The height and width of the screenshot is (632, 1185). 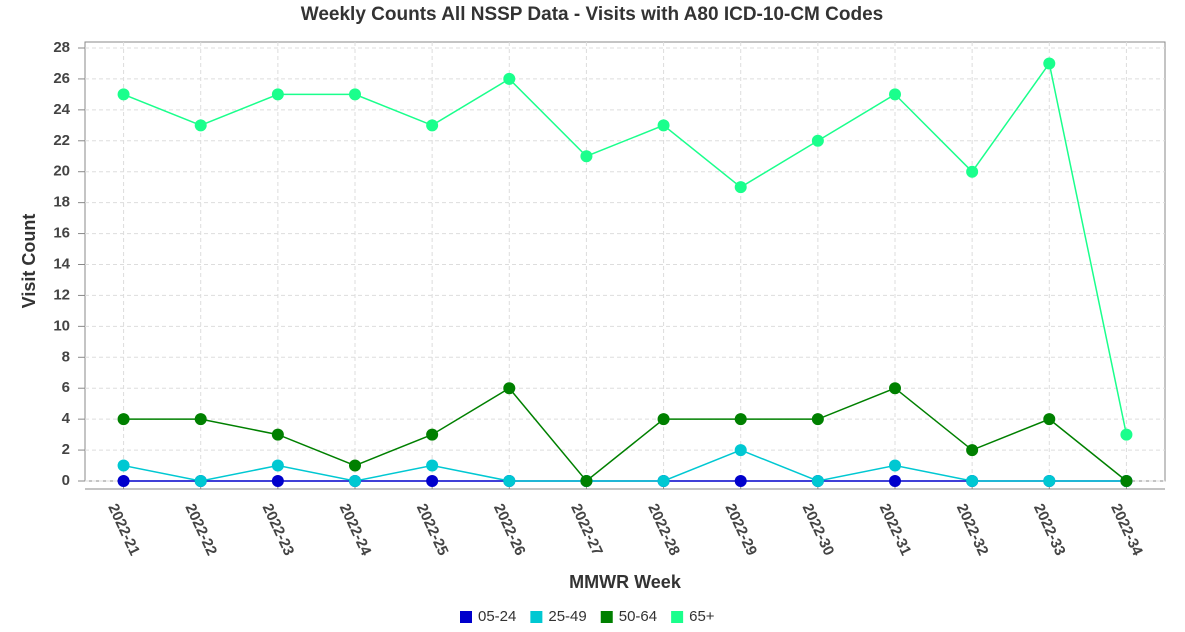 What do you see at coordinates (66, 449) in the screenshot?
I see `y-tick-label: 2` at bounding box center [66, 449].